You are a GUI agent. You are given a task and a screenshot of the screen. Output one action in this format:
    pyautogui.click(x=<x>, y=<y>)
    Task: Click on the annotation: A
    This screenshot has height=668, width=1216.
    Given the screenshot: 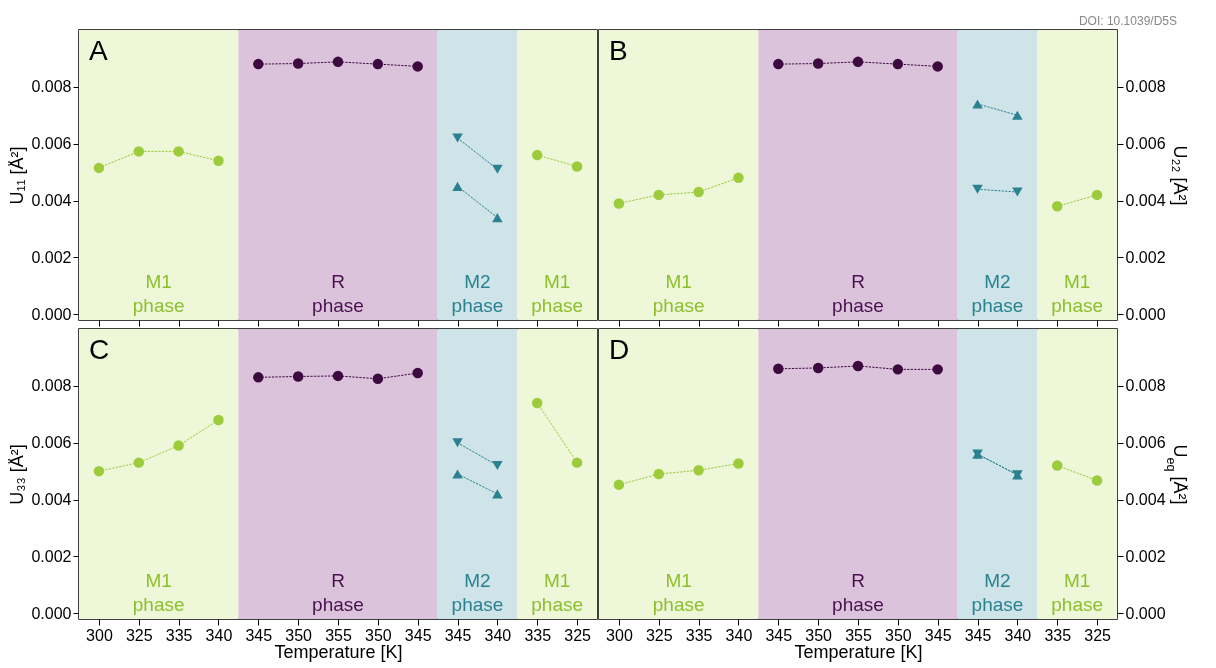 What is the action you would take?
    pyautogui.click(x=98, y=50)
    